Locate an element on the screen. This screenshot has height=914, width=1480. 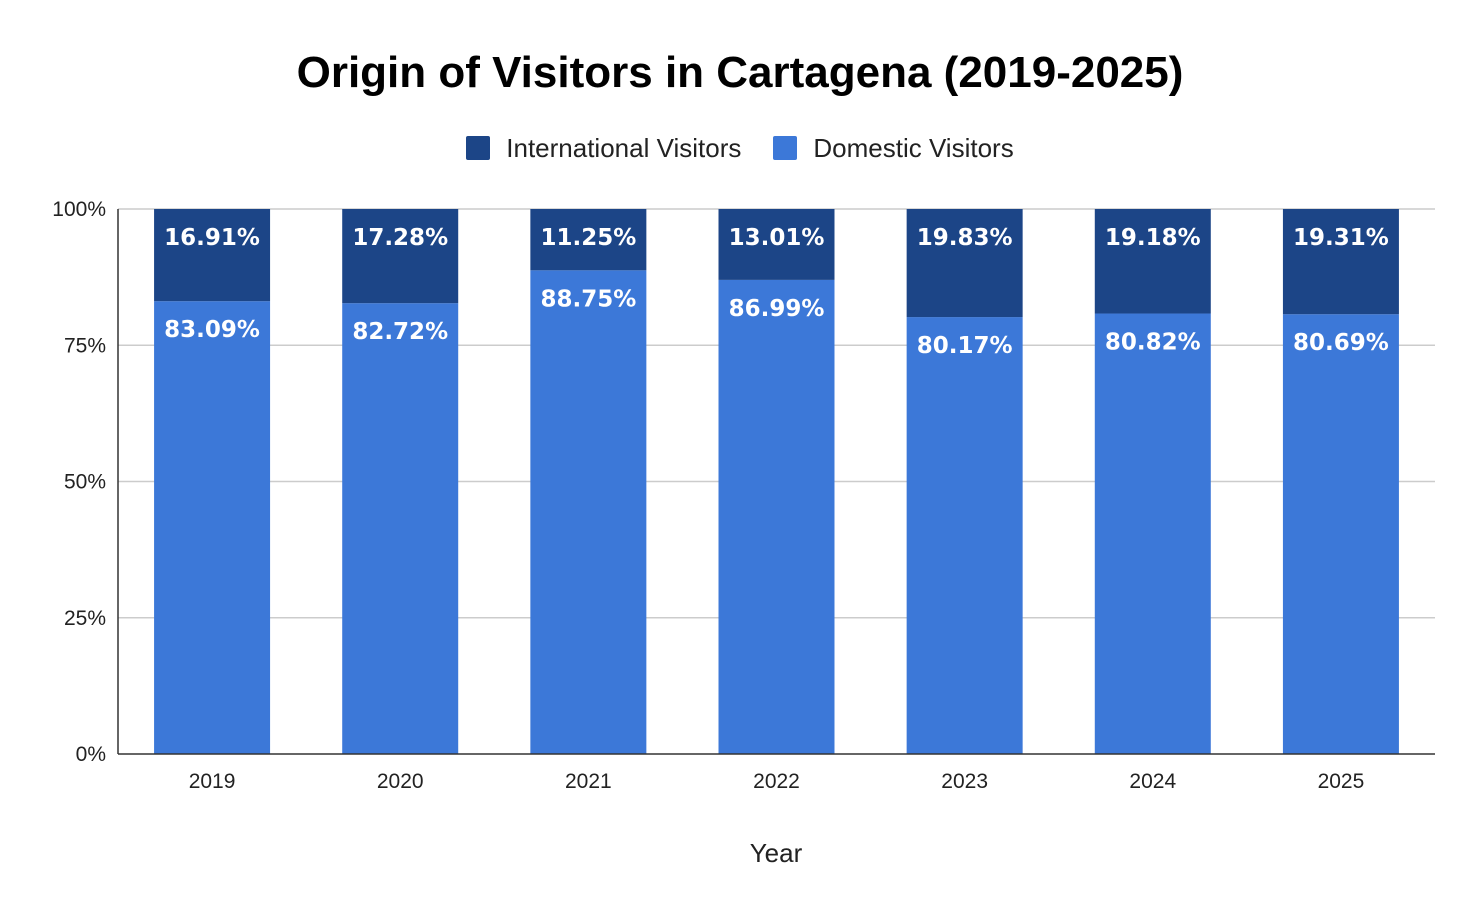
legend-item-international: International Visitors is located at coordinates (603, 148).